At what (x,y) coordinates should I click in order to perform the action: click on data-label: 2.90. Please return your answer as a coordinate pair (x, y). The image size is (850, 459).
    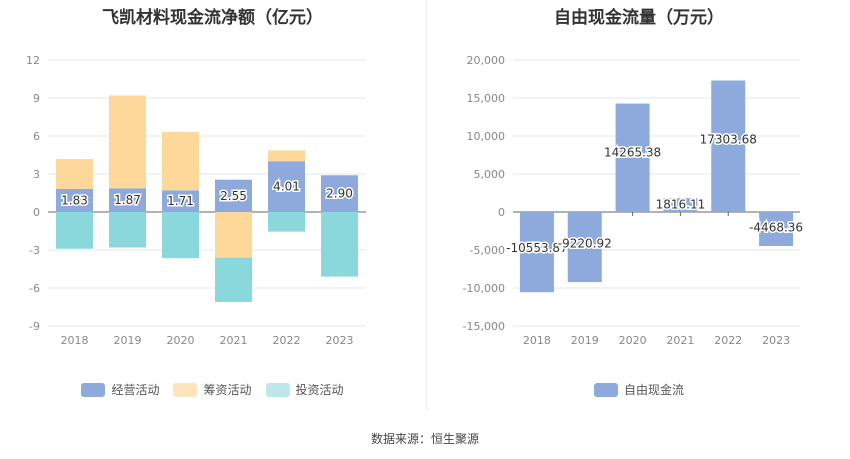
    Looking at the image, I should click on (339, 194).